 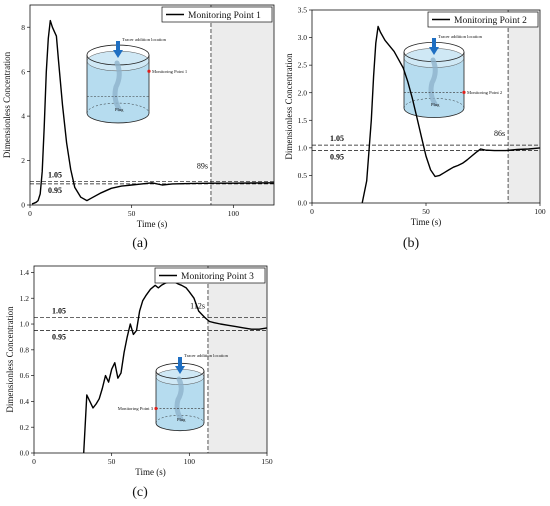 I want to click on y-tick-label: 0.5, so click(x=303, y=175).